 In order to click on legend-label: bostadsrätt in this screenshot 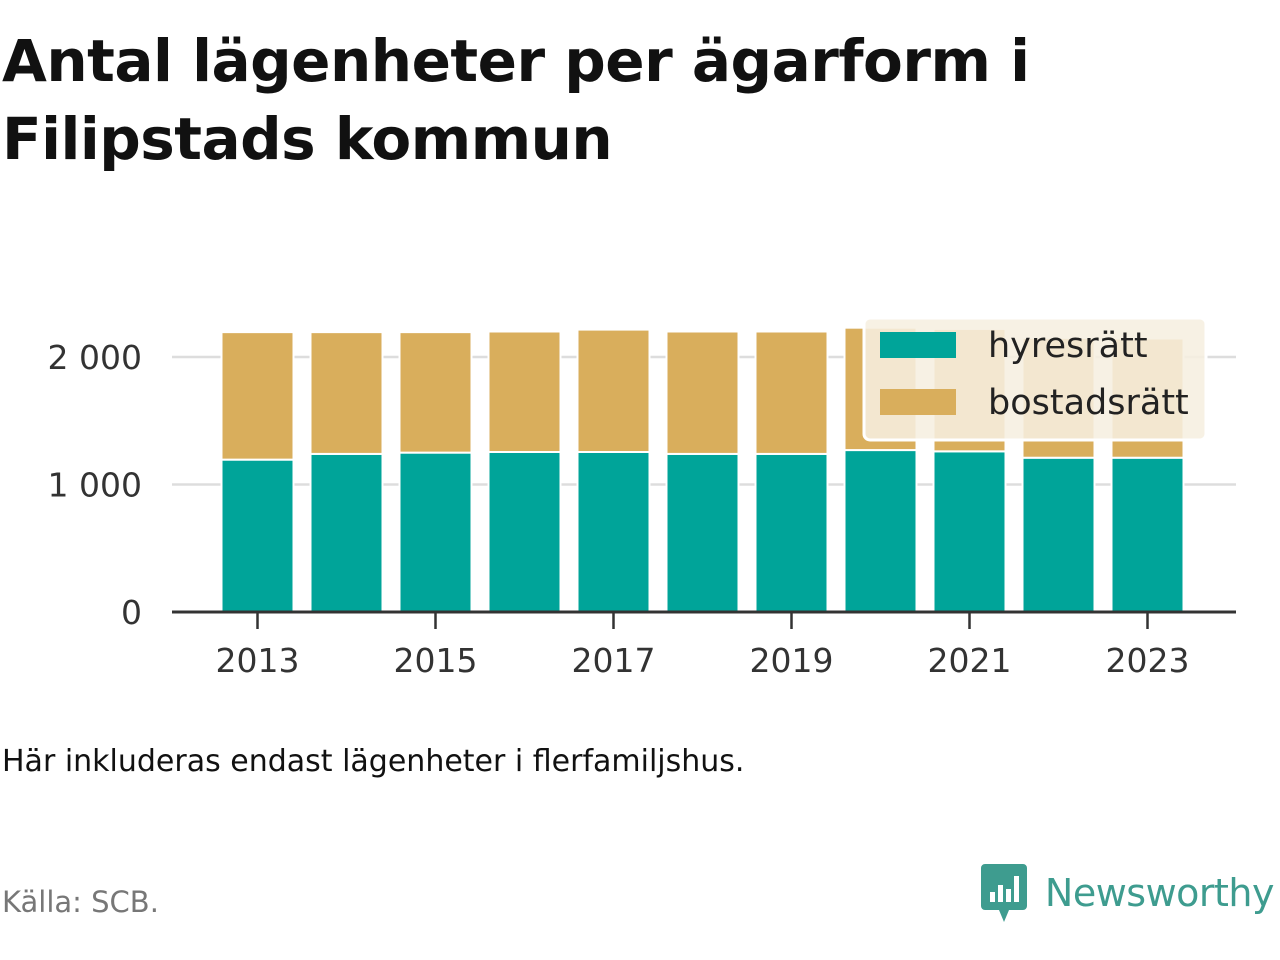, I will do `click(1088, 403)`.